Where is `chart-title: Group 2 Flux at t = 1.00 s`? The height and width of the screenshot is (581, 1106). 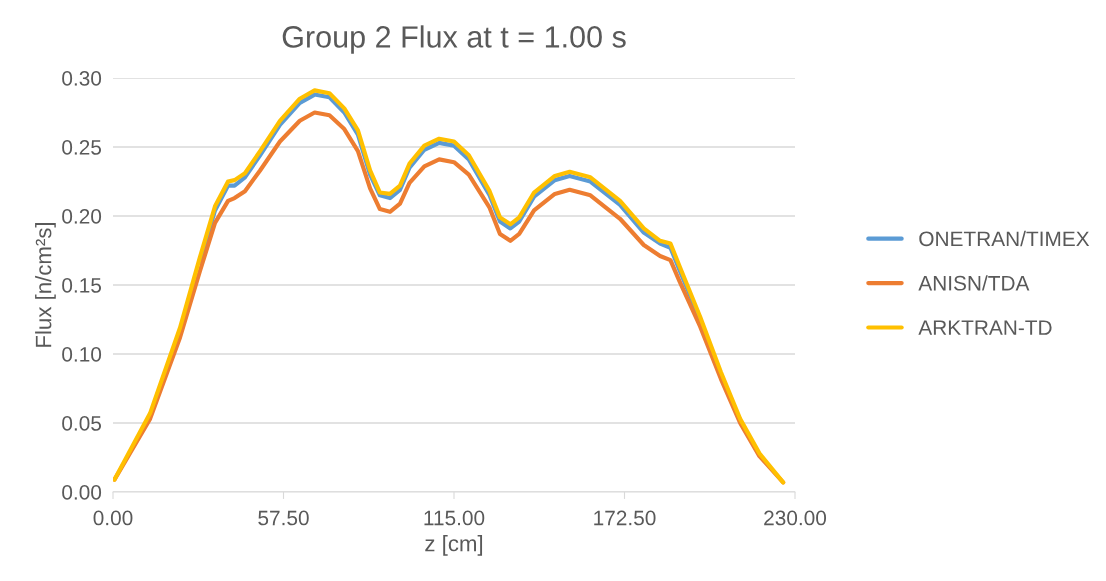 chart-title: Group 2 Flux at t = 1.00 s is located at coordinates (454, 39).